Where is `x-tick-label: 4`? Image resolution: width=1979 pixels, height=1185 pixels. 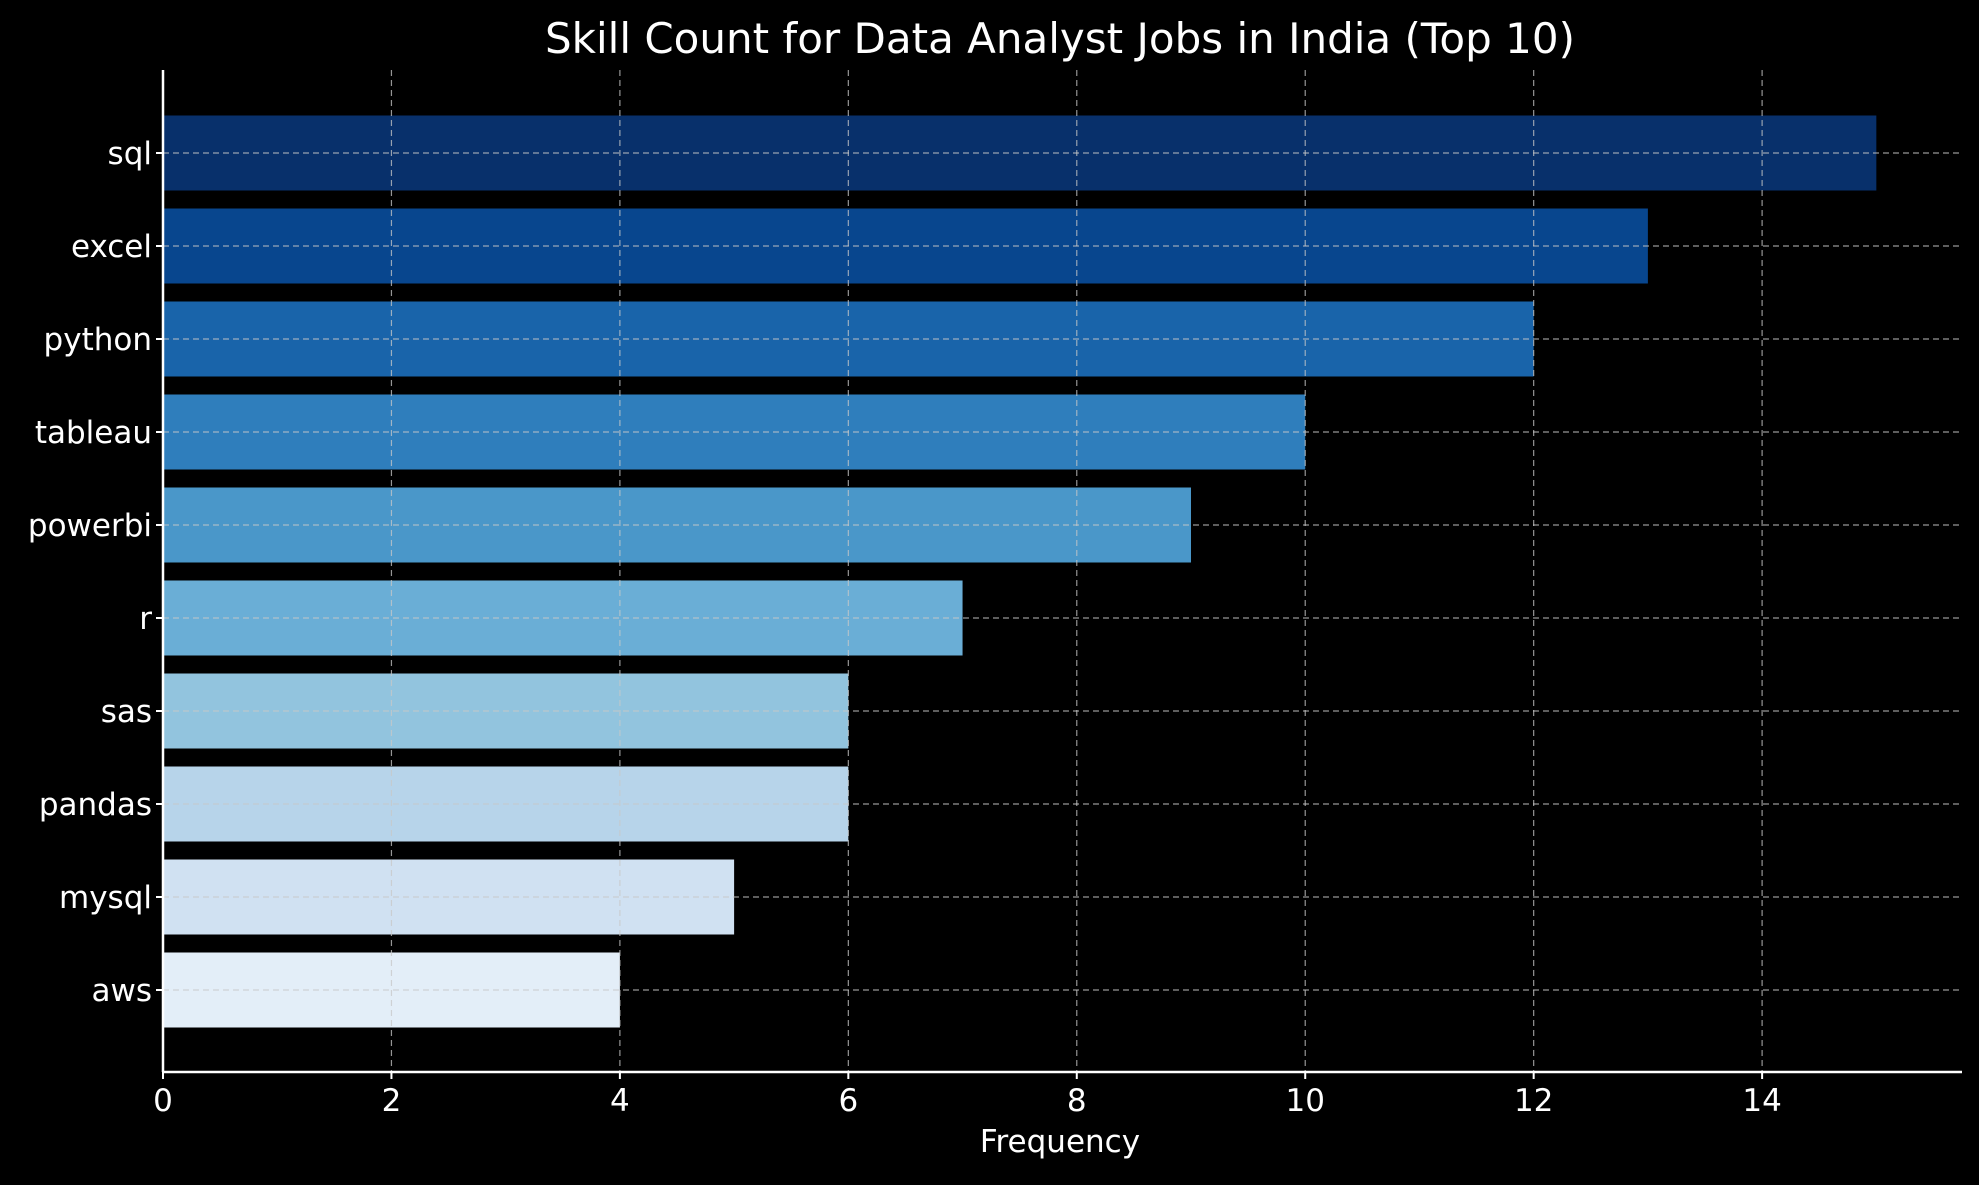 x-tick-label: 4 is located at coordinates (620, 1101).